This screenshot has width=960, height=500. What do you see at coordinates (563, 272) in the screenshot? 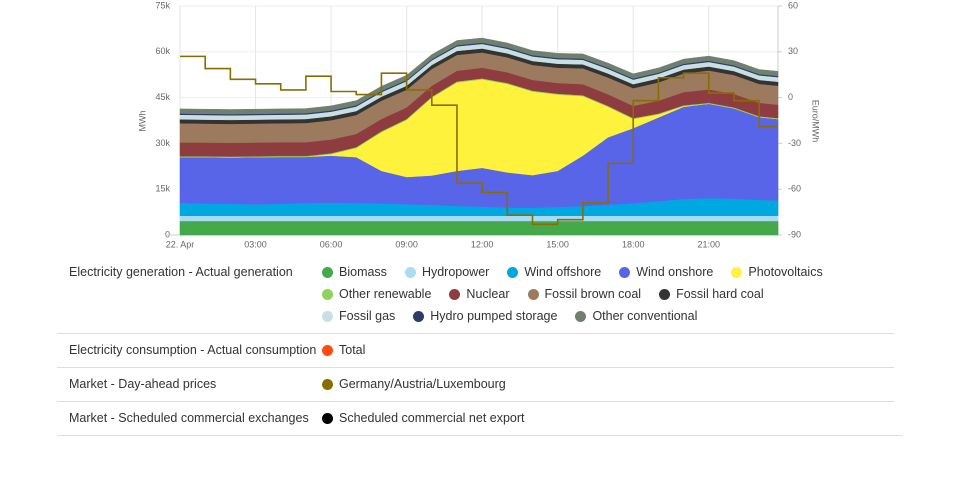
I see `legend-label: Wind offshore` at bounding box center [563, 272].